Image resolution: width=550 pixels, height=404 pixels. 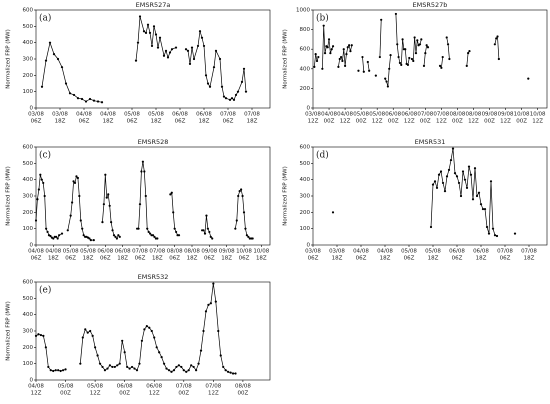 What do you see at coordinates (305, 89) in the screenshot?
I see `y-tick-label: 200` at bounding box center [305, 89].